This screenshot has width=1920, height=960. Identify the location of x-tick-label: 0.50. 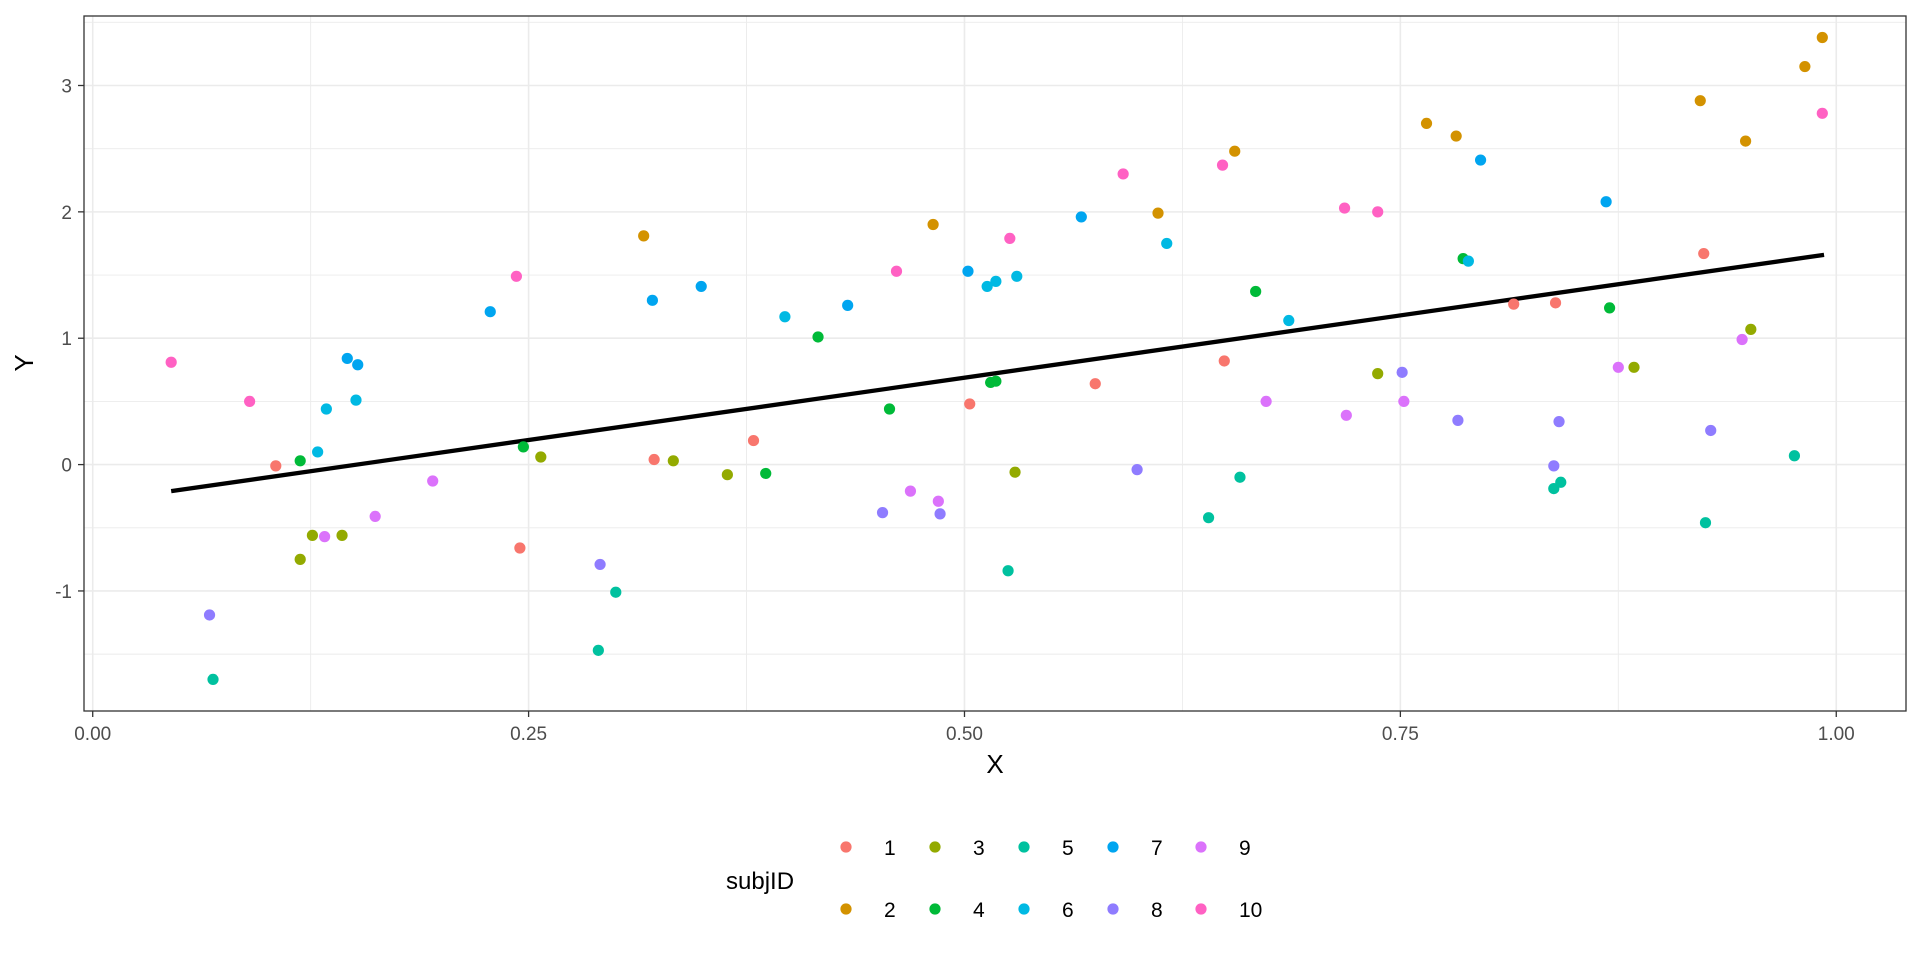
(964, 734).